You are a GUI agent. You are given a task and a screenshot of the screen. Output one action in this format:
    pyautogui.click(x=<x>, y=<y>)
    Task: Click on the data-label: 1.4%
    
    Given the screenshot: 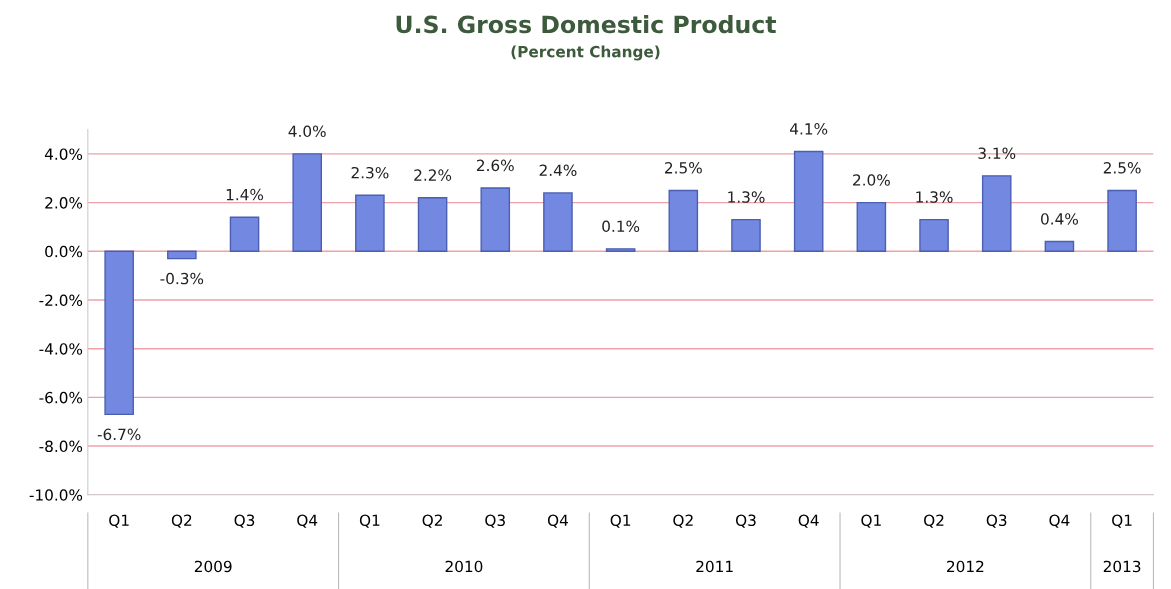 What is the action you would take?
    pyautogui.click(x=245, y=194)
    